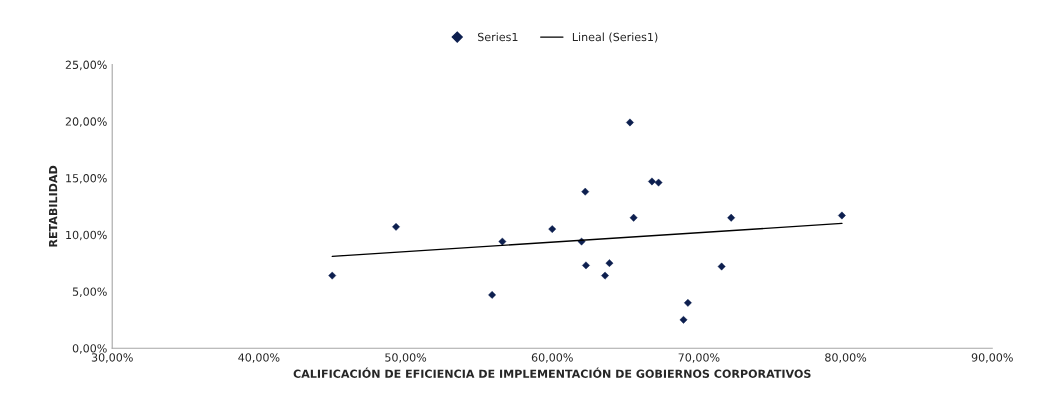 The image size is (1039, 417). What do you see at coordinates (615, 37) in the screenshot?
I see `legend-label: Lineal (Series1)` at bounding box center [615, 37].